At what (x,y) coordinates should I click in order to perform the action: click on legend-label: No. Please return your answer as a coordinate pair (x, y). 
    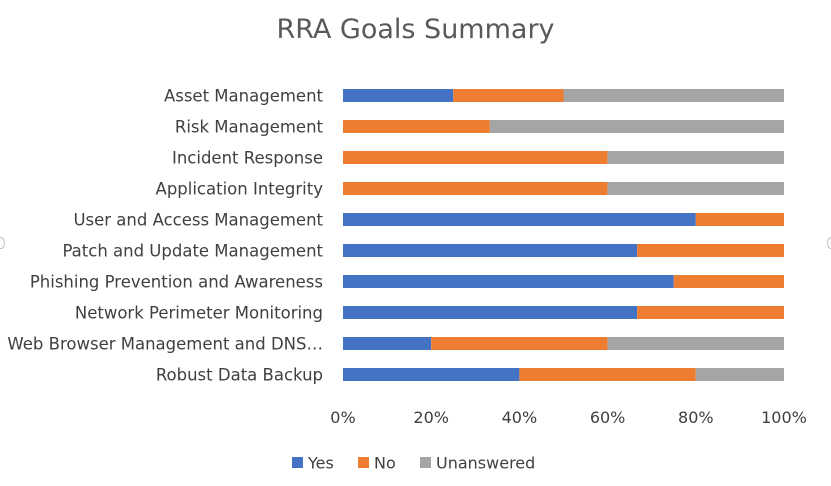
    Looking at the image, I should click on (385, 463).